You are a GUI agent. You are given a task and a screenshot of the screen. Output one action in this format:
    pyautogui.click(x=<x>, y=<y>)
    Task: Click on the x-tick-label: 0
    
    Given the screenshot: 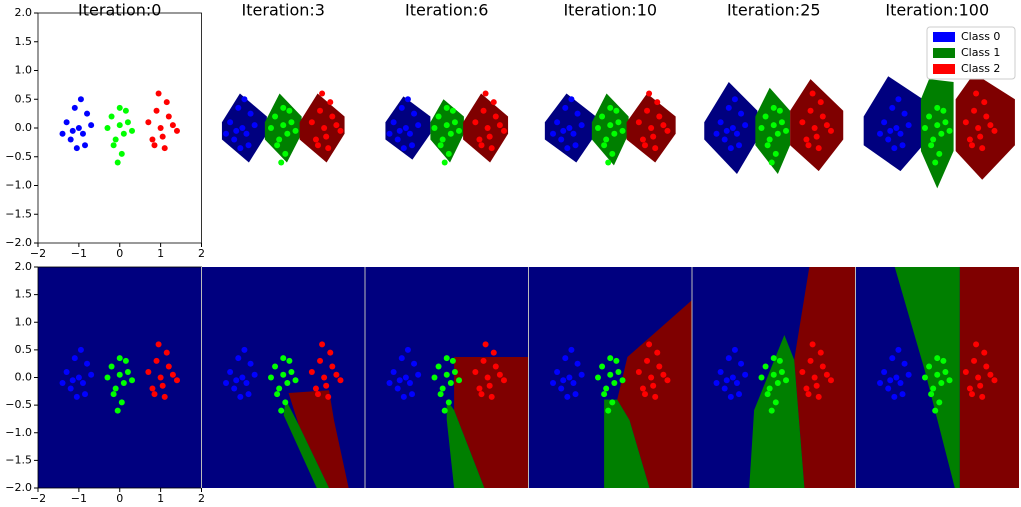 What is the action you would take?
    pyautogui.click(x=119, y=253)
    